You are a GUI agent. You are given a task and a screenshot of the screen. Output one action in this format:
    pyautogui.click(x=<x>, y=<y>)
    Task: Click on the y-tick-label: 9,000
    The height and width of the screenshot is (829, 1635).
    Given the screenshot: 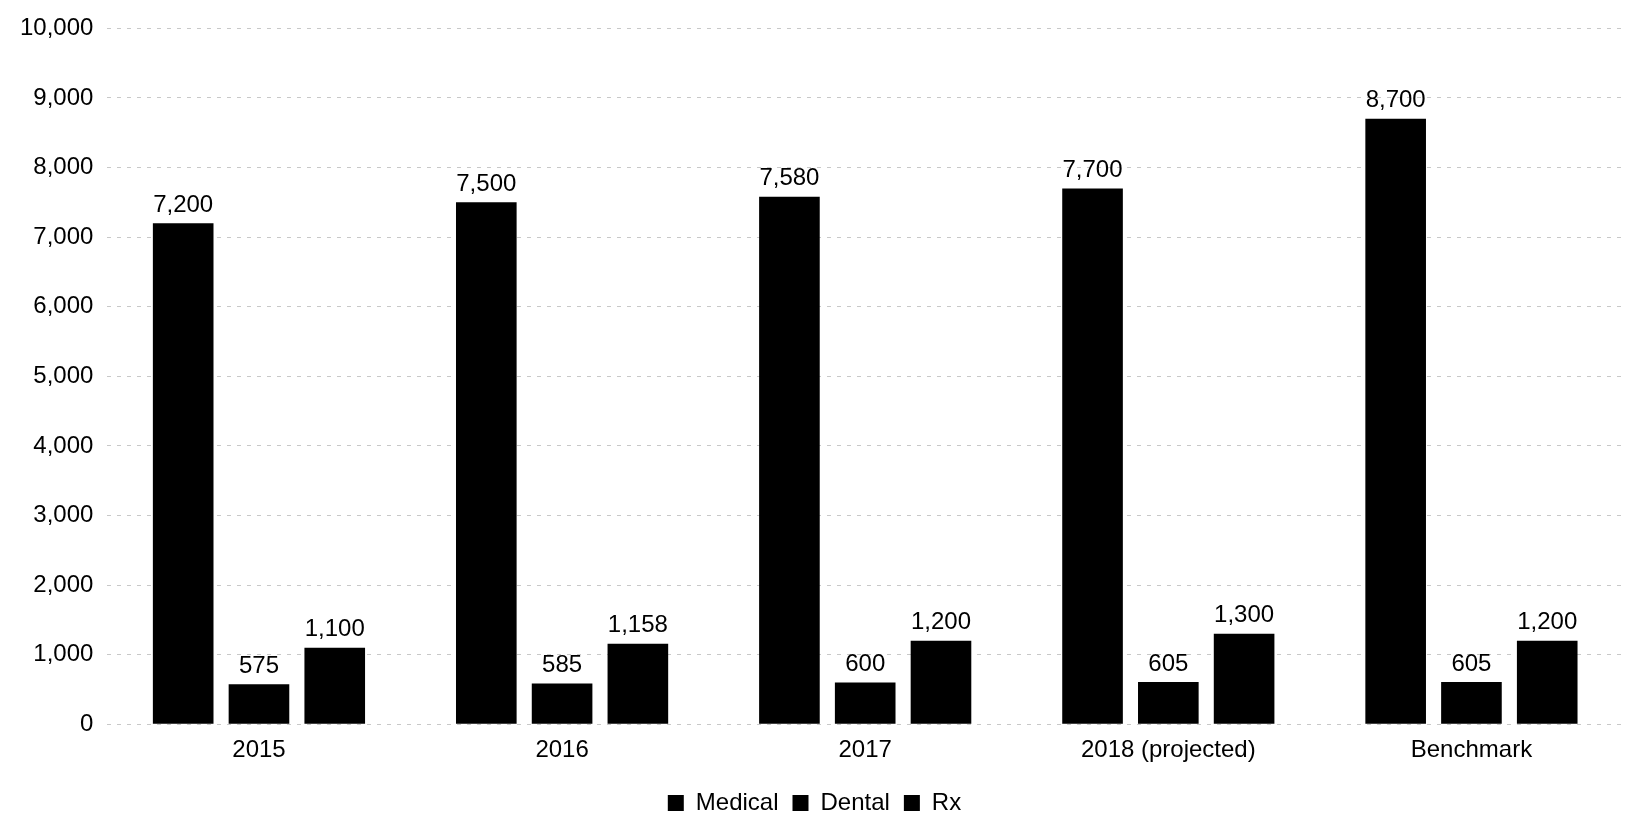 What is the action you would take?
    pyautogui.click(x=63, y=96)
    